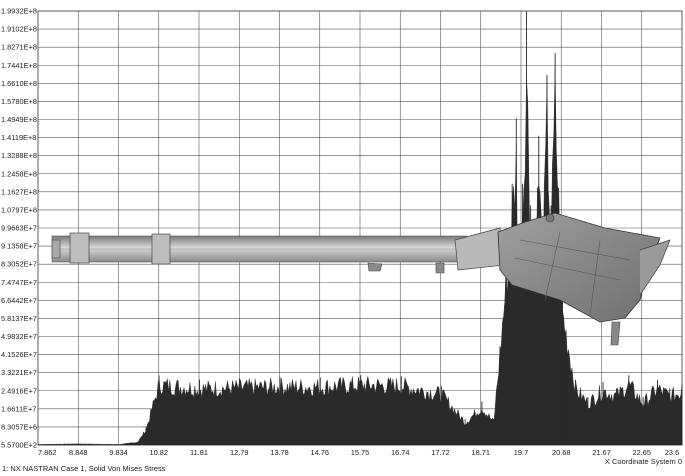 The image size is (685, 476). I want to click on x-tick-label: 18.71, so click(481, 452).